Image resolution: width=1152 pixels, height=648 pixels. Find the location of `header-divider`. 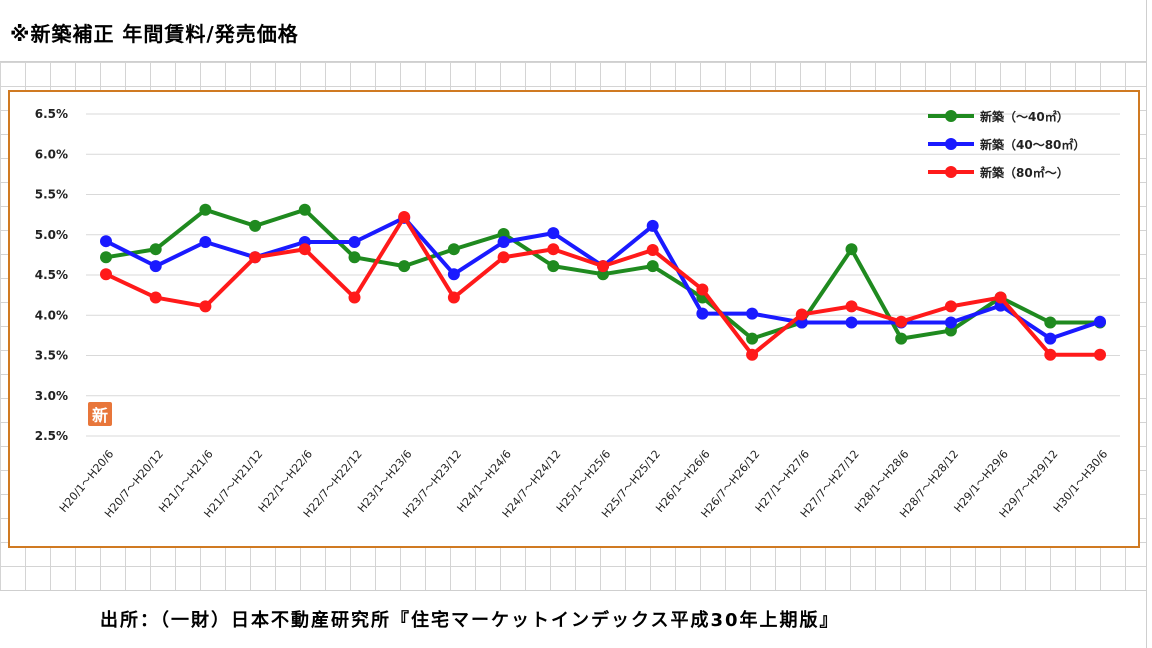

header-divider is located at coordinates (573, 61).